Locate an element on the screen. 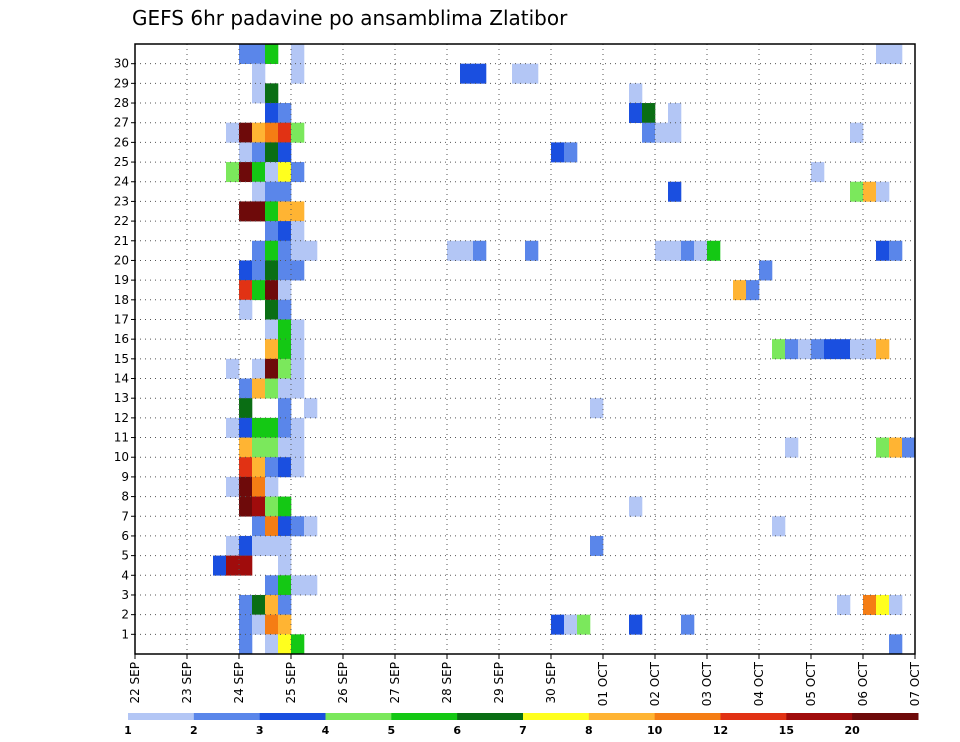  y-tick-label: 17 is located at coordinates (121, 319).